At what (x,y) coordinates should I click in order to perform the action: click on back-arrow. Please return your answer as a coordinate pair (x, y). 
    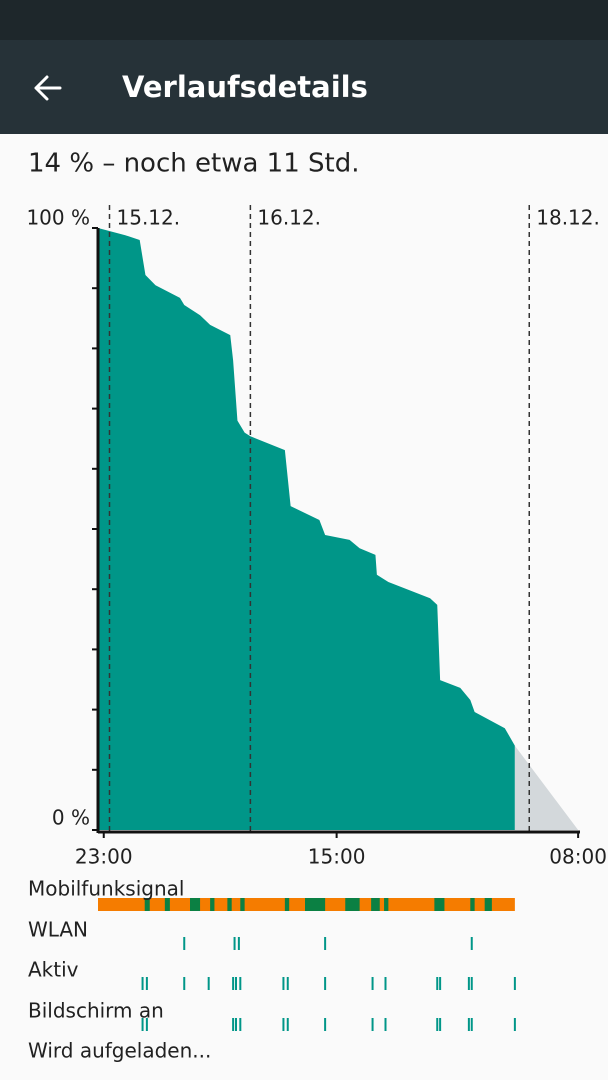
    Looking at the image, I should click on (48, 88).